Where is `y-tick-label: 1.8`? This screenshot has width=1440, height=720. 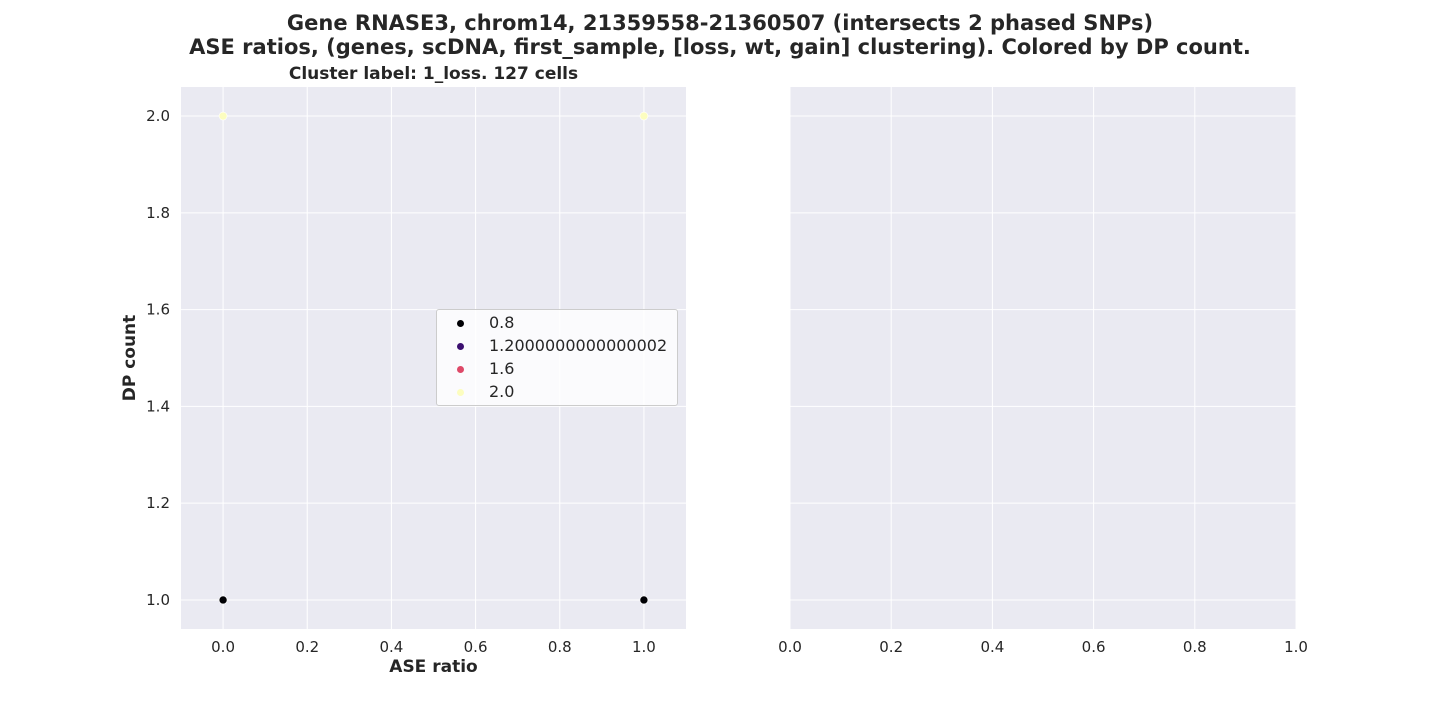
y-tick-label: 1.8 is located at coordinates (158, 213).